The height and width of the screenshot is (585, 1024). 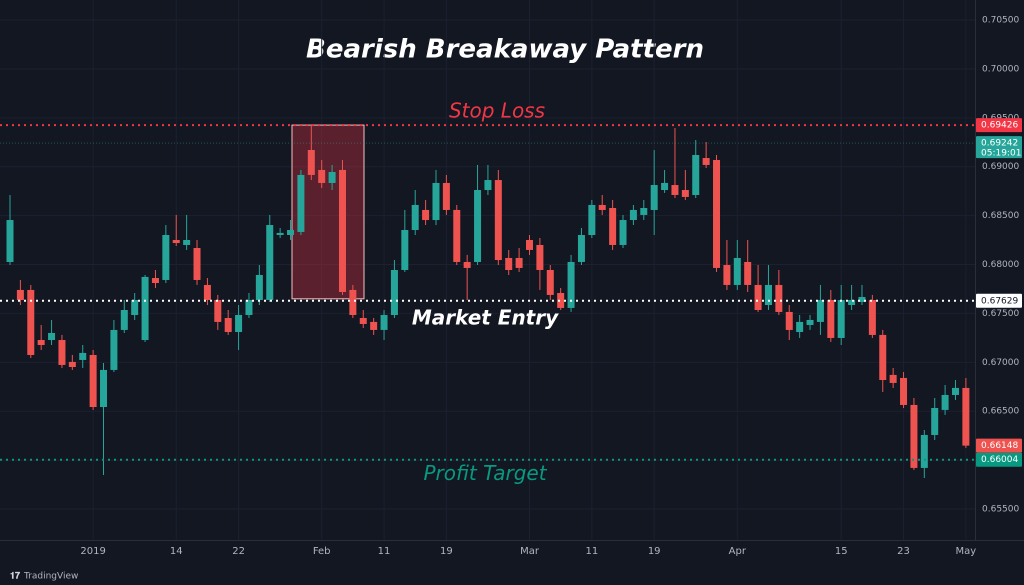 What do you see at coordinates (497, 111) in the screenshot?
I see `level-label: Stop Loss` at bounding box center [497, 111].